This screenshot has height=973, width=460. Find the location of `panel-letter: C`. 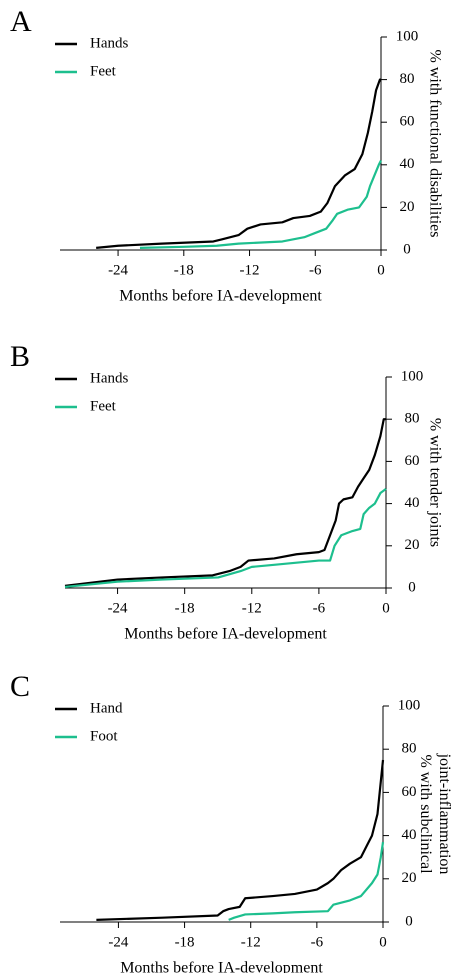

panel-letter: C is located at coordinates (20, 686).